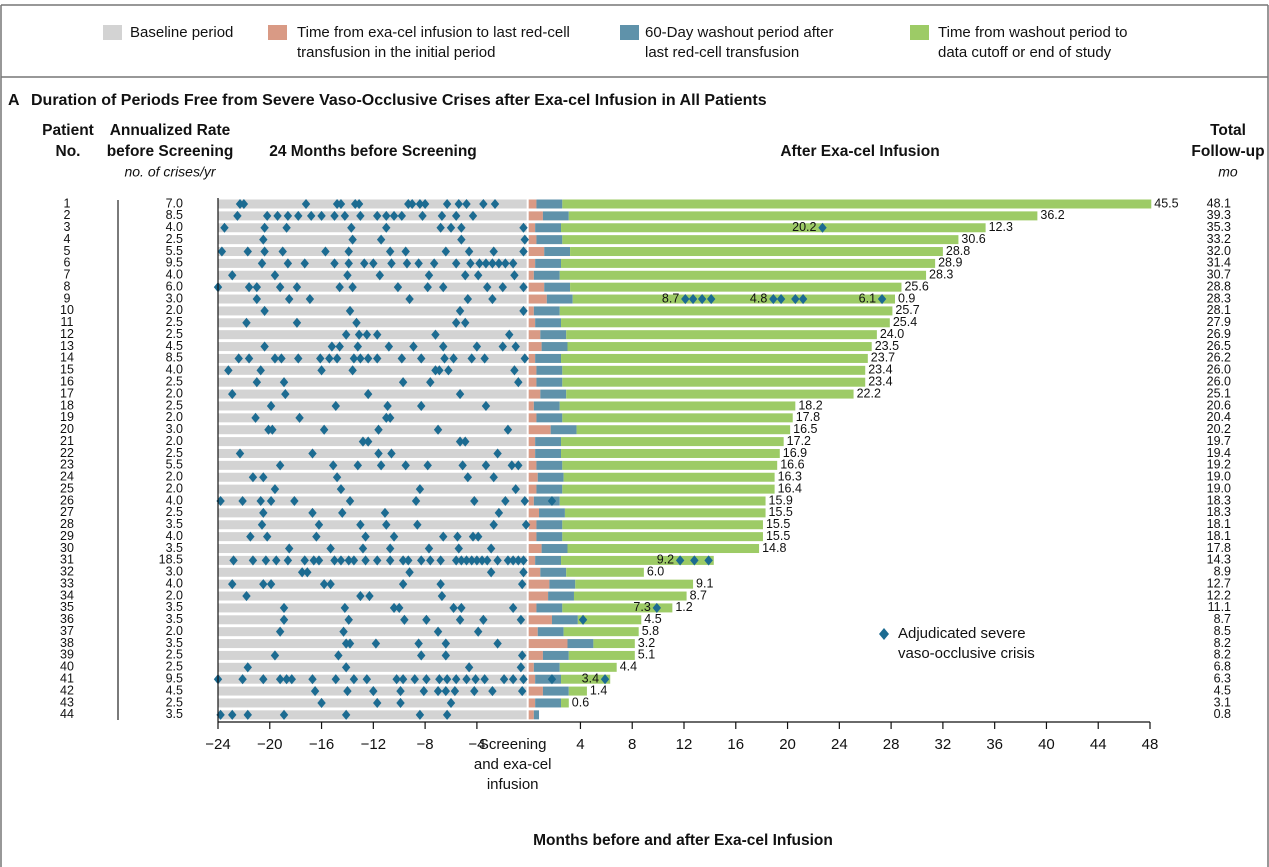  Describe the element at coordinates (1219, 488) in the screenshot. I see `total-followup: 19.0` at that location.